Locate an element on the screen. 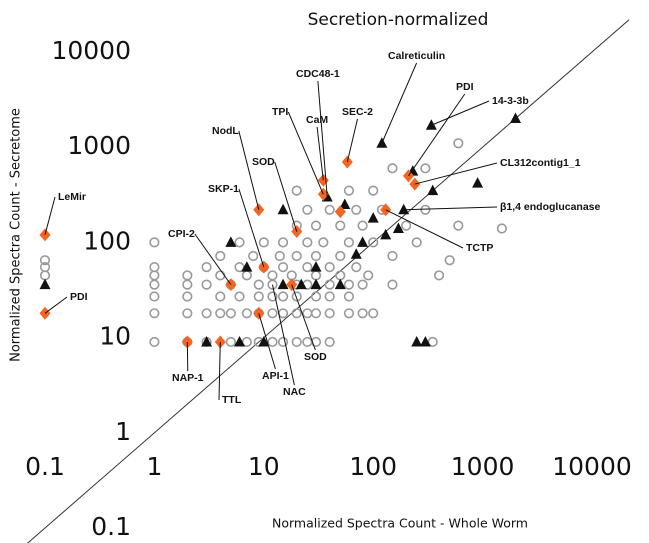  annotation-label: TCTP is located at coordinates (479, 248).